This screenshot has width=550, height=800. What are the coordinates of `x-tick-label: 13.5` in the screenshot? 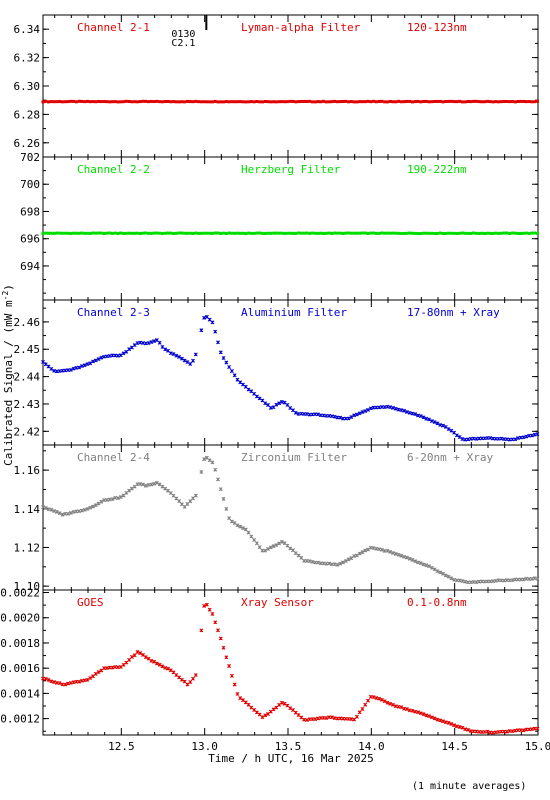 It's located at (288, 746).